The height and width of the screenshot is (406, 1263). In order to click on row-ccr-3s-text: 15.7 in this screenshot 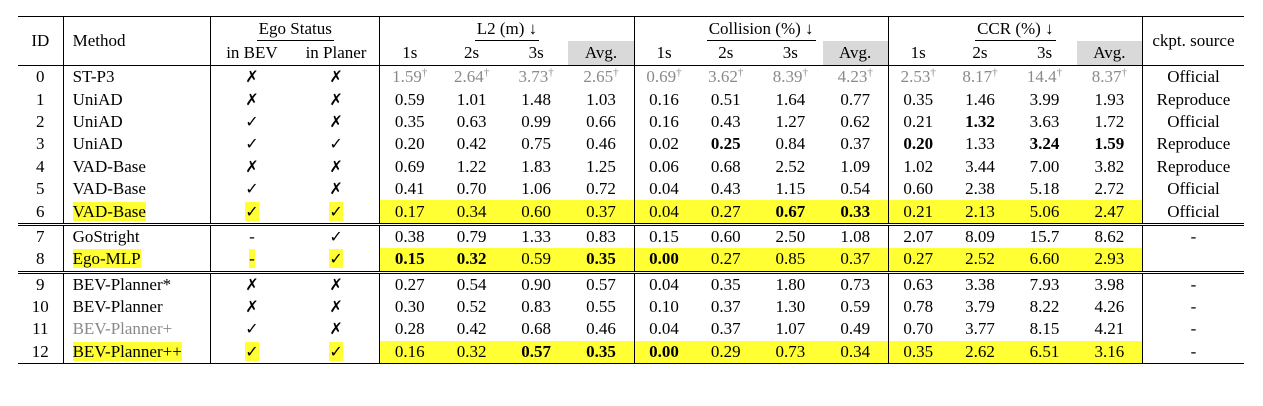, I will do `click(1044, 236)`.